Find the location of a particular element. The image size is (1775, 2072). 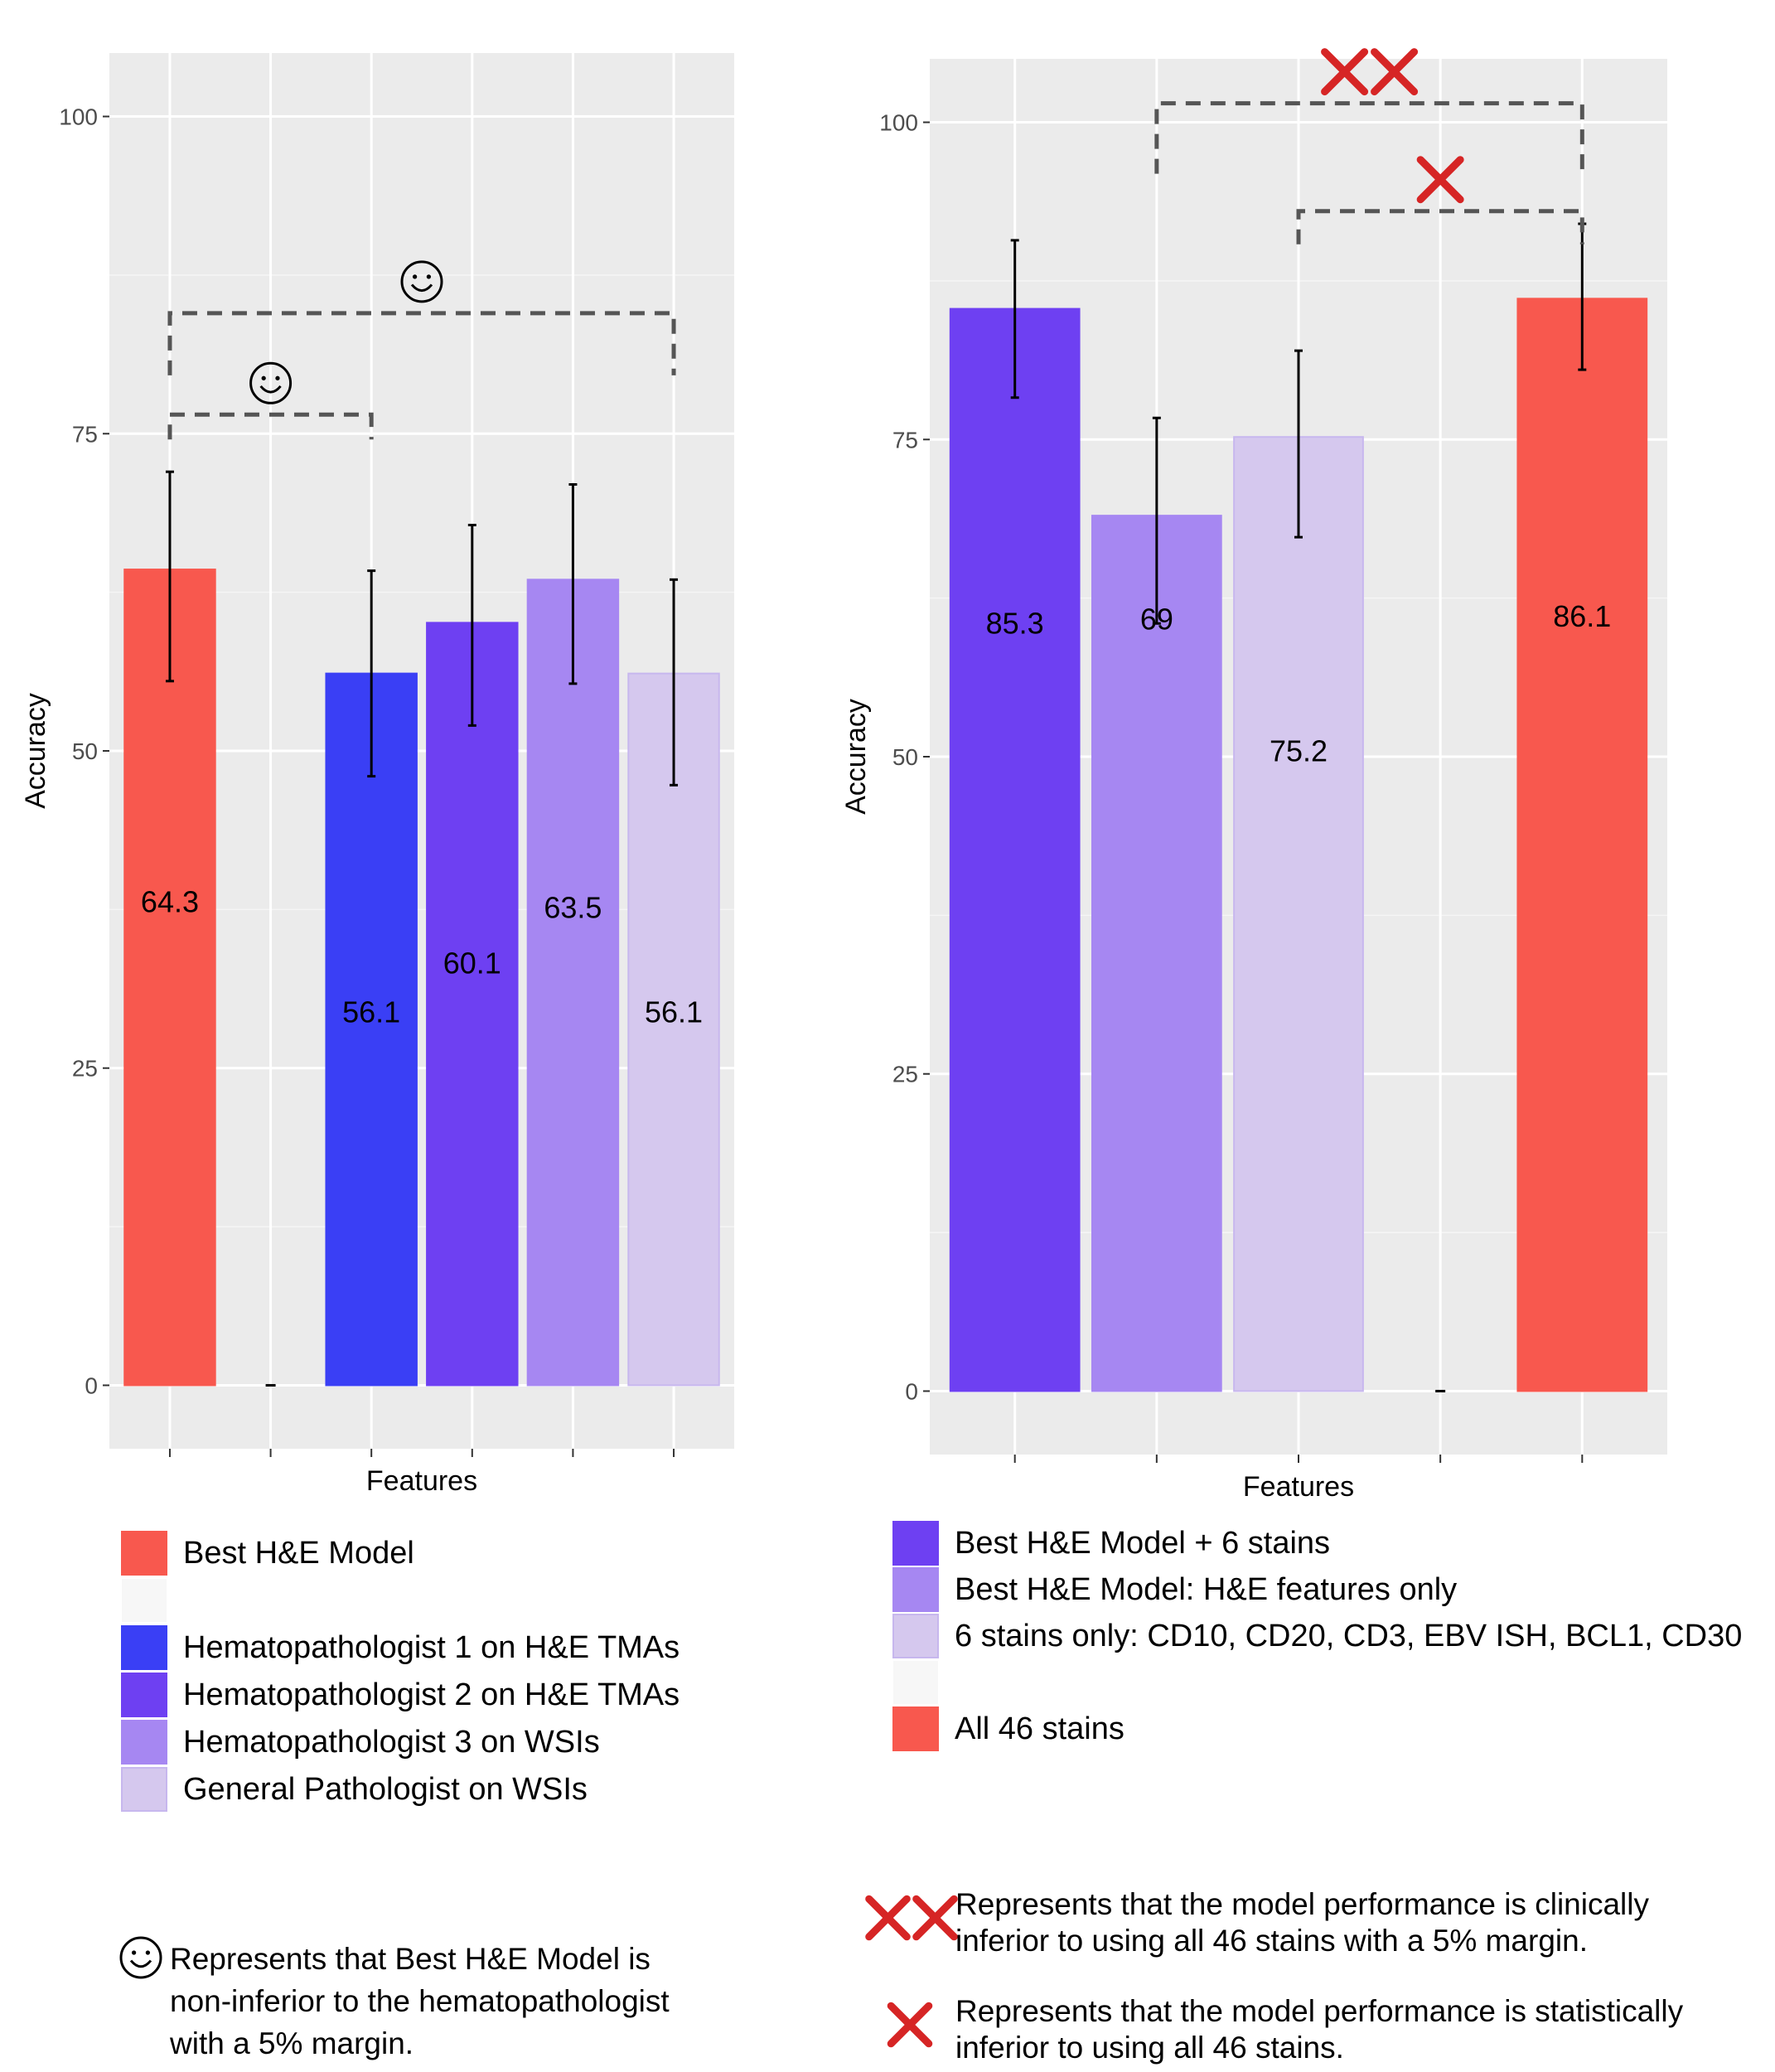

note-text-line: non-inferior to the hematopathologist is located at coordinates (420, 2001).